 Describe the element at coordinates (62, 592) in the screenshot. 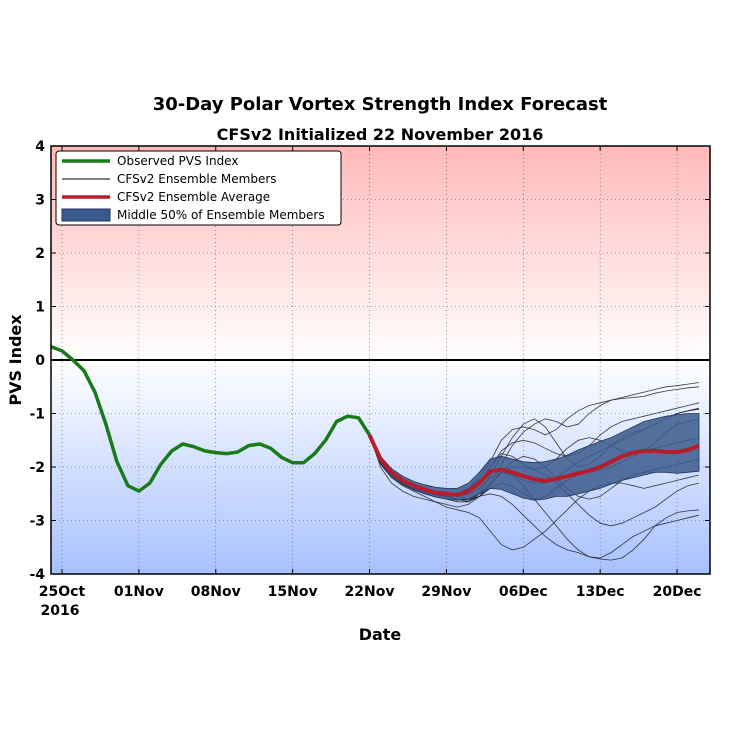

I see `x-tick-label: 25Oct` at that location.